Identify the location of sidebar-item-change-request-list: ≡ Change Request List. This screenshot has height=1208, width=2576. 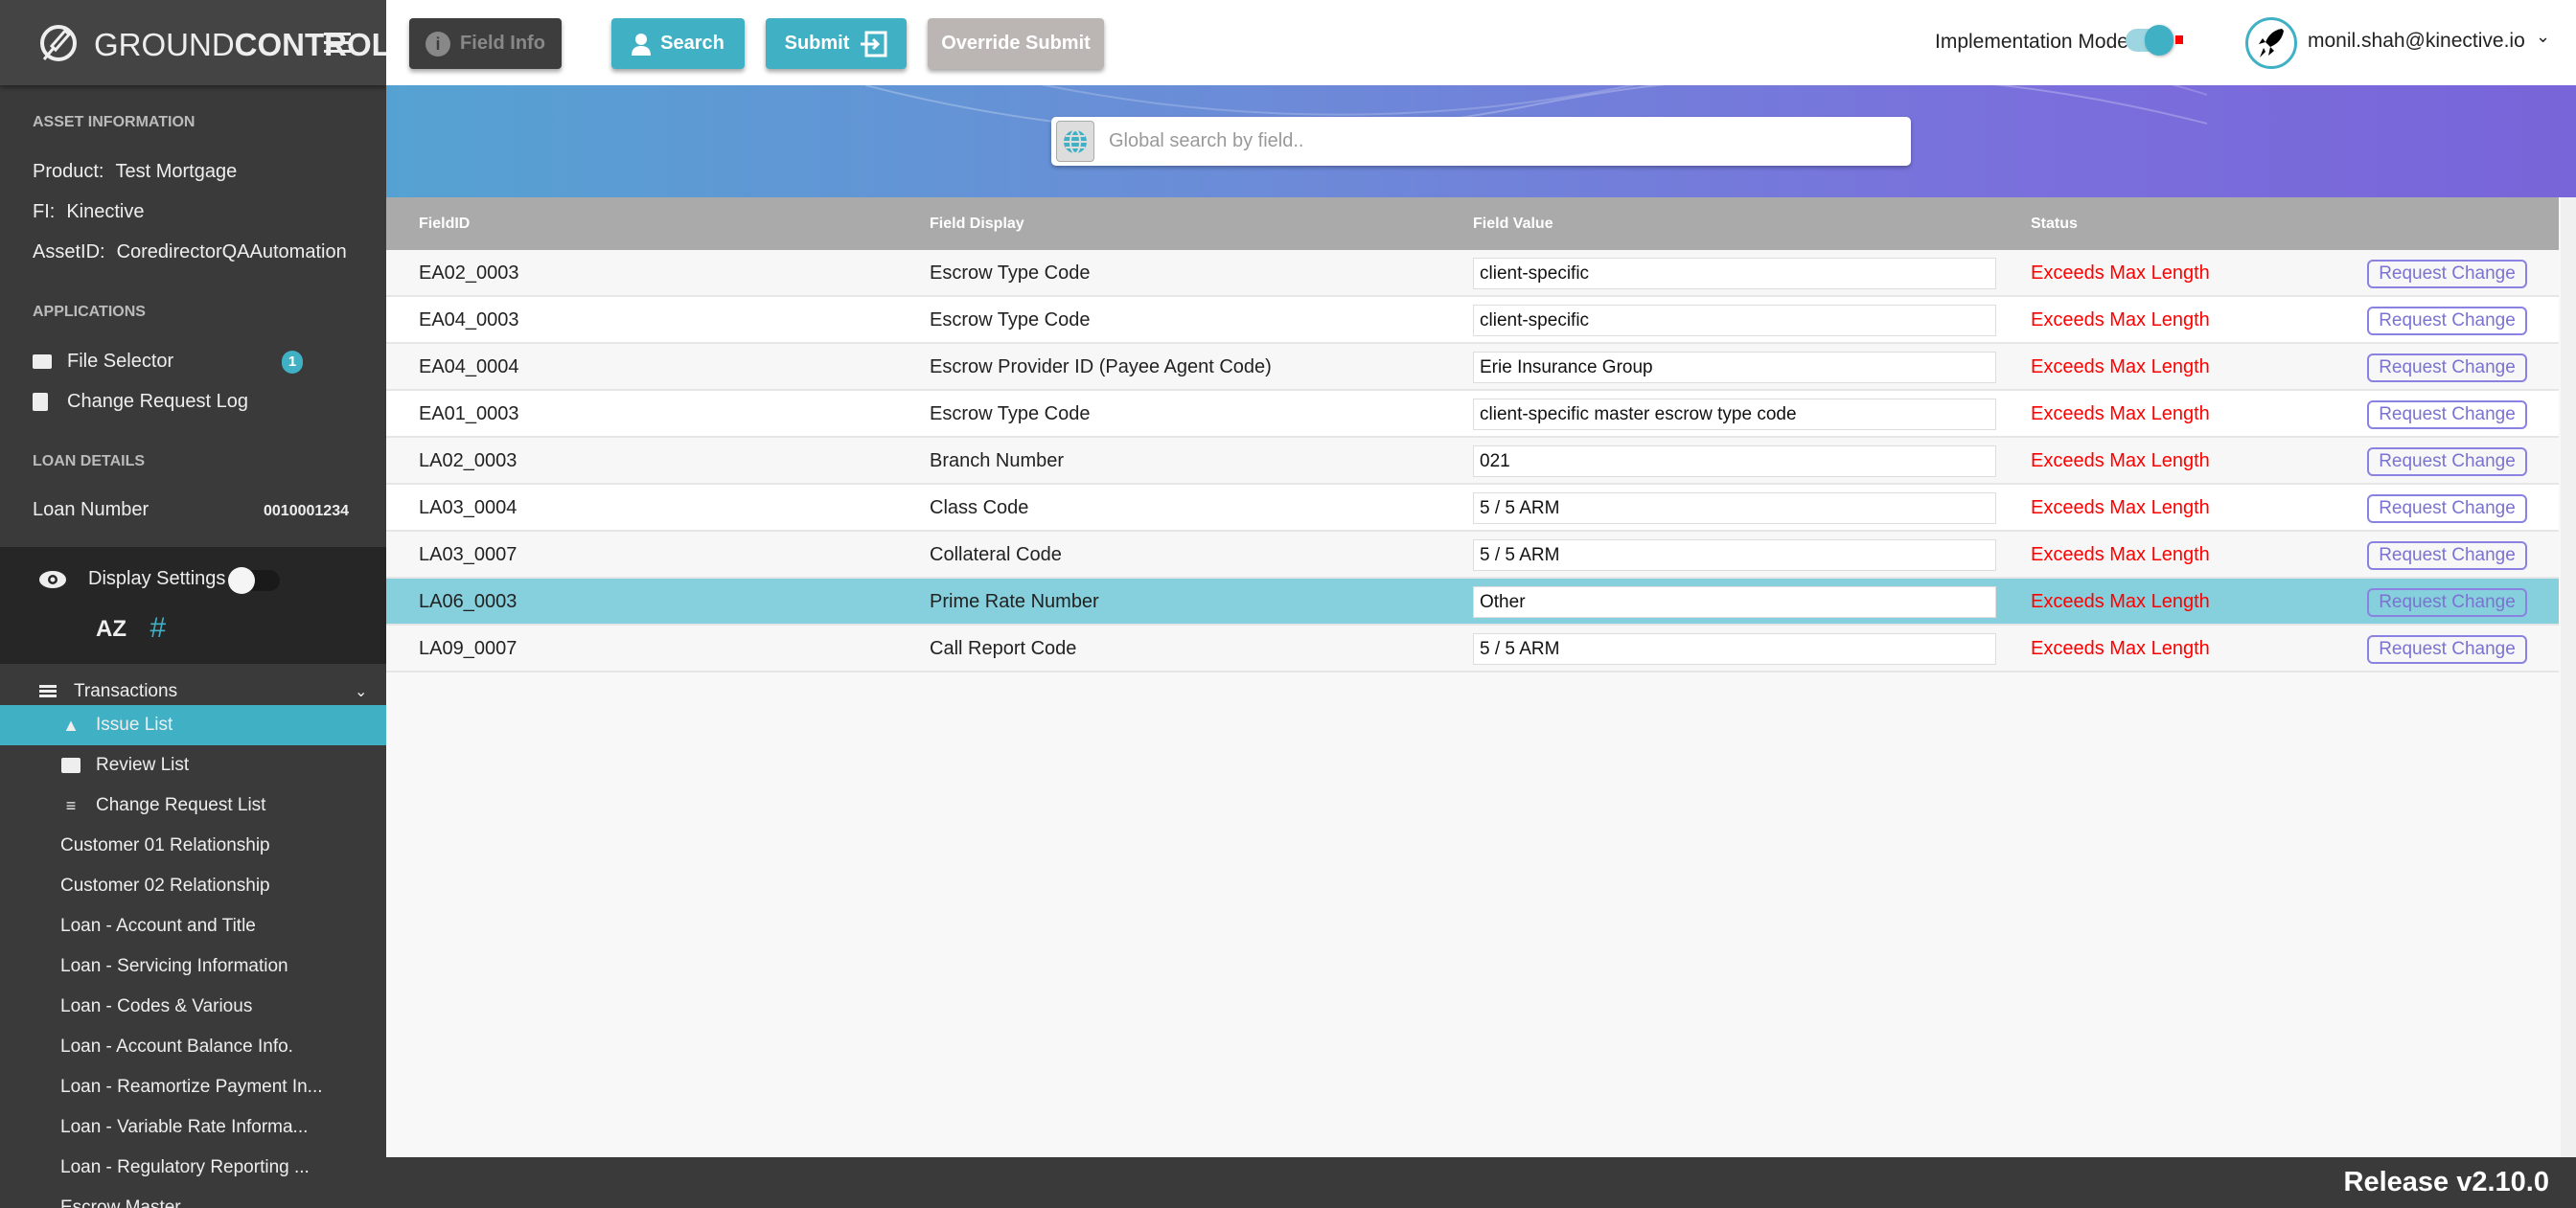
(193, 806).